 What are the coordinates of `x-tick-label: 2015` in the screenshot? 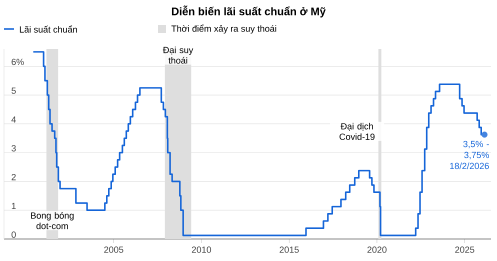 It's located at (289, 249).